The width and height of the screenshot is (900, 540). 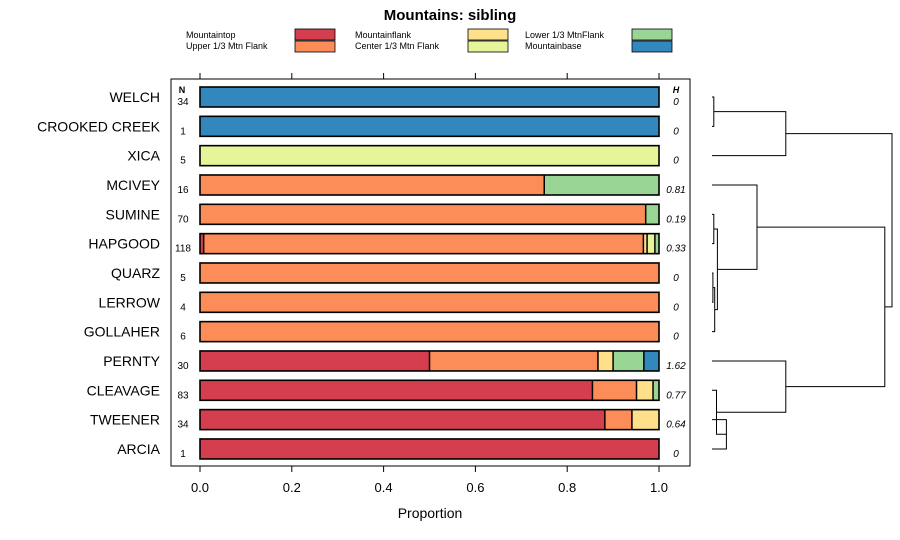 I want to click on legend-swatch-mountainbase, so click(x=652, y=46).